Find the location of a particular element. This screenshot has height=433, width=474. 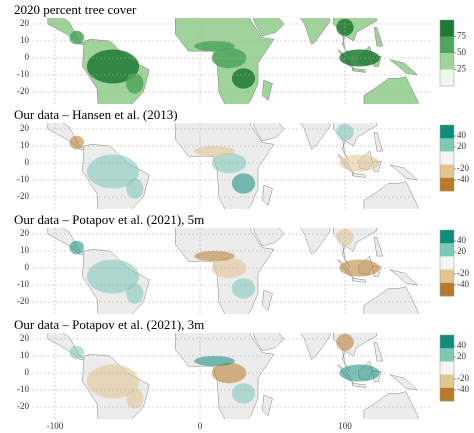

panel-title: Our data – Potapov et al. (2021), 3m is located at coordinates (109, 324).